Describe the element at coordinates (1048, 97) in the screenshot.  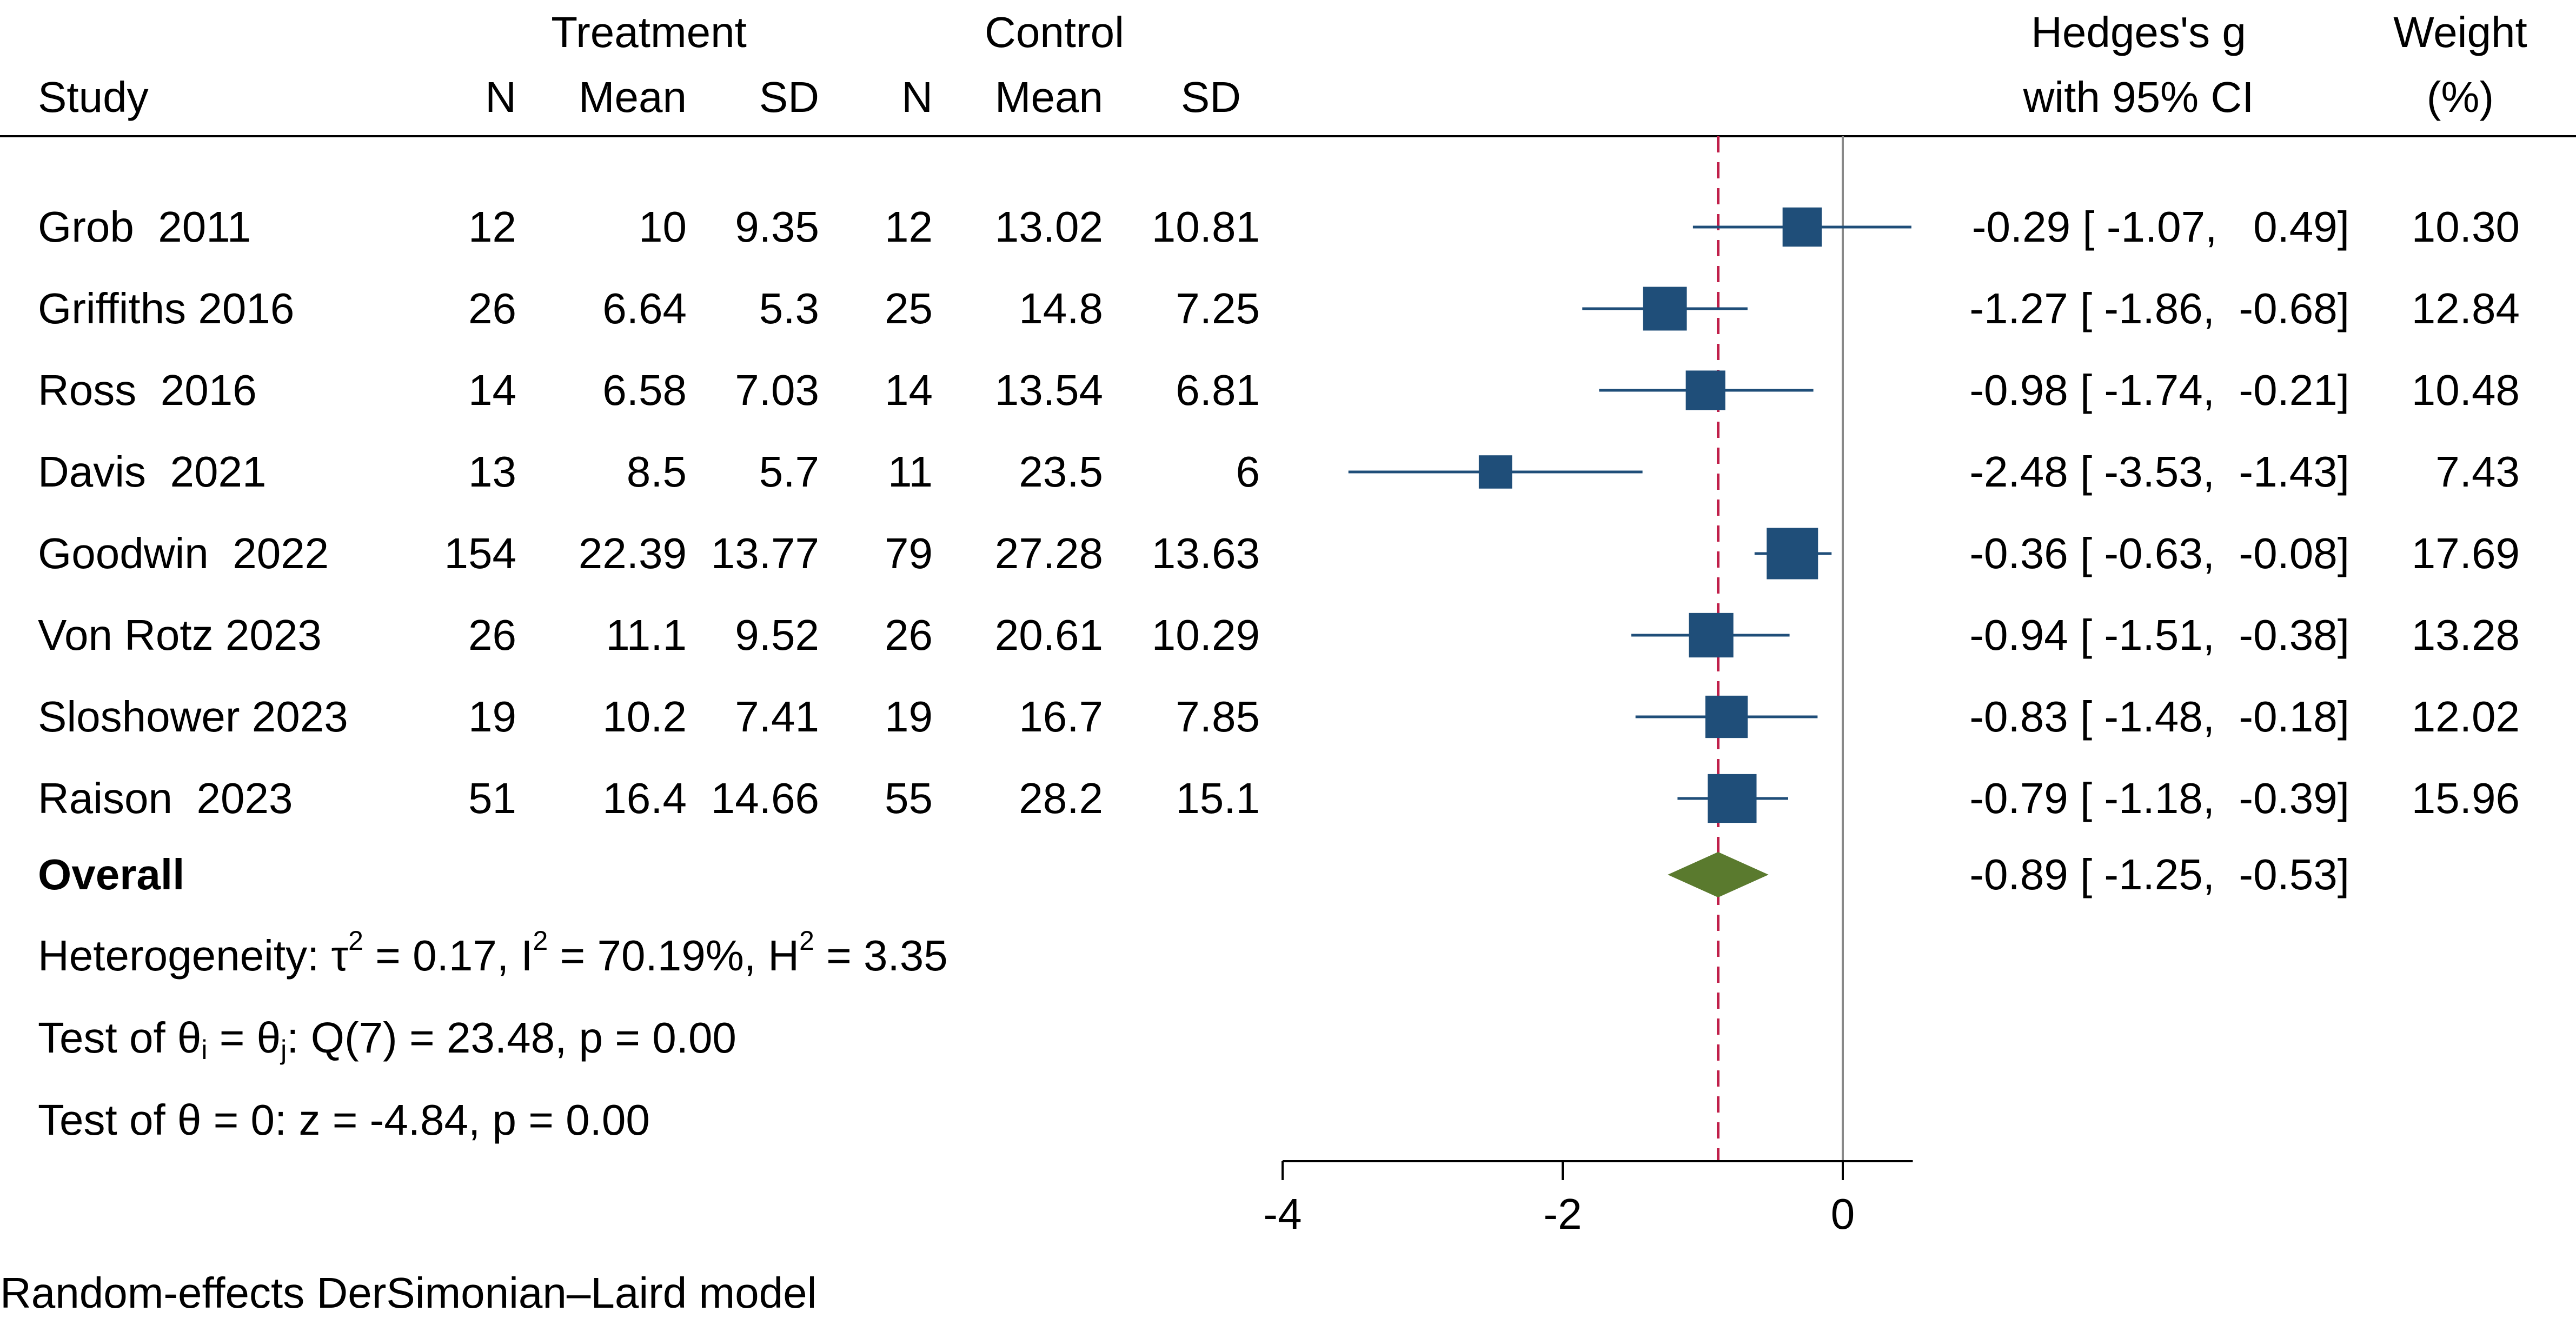
I see `control-mean-header: Mean` at that location.